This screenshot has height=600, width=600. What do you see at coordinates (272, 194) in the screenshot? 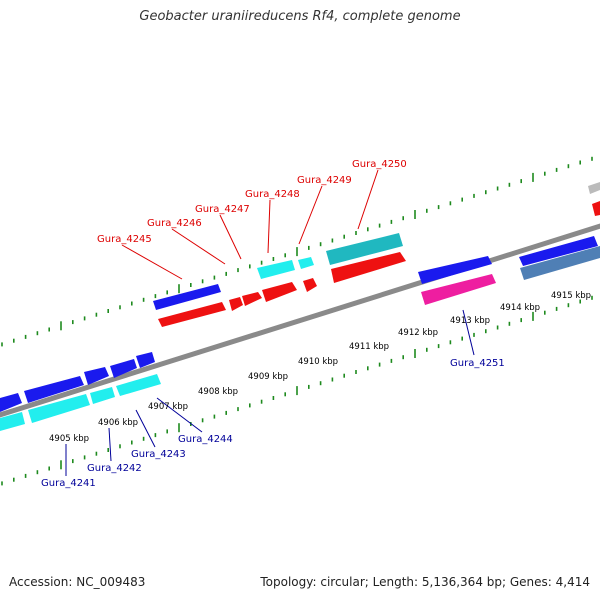
I see `gene-label-gura-4248: Gura_4248` at bounding box center [272, 194].